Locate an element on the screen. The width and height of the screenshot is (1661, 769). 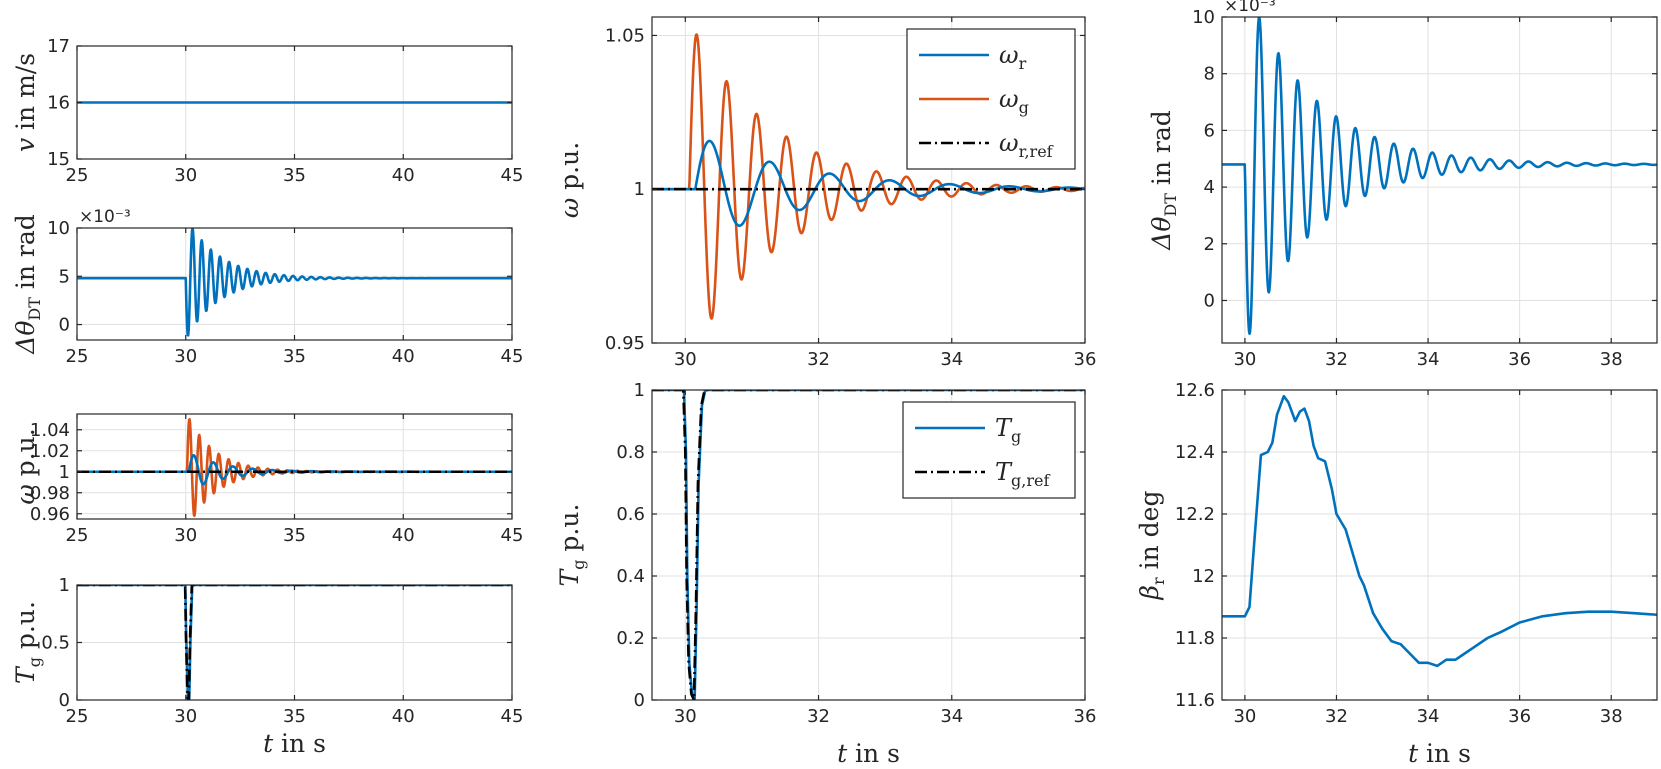
y-tick-label: 1.04 is located at coordinates (50, 430).